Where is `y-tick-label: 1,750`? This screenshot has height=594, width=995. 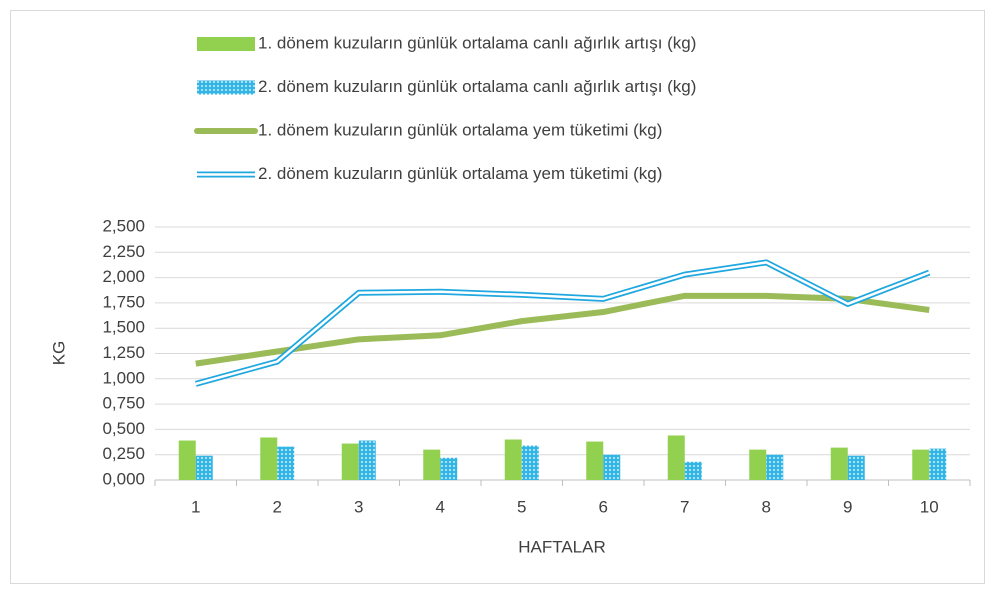 y-tick-label: 1,750 is located at coordinates (123, 301).